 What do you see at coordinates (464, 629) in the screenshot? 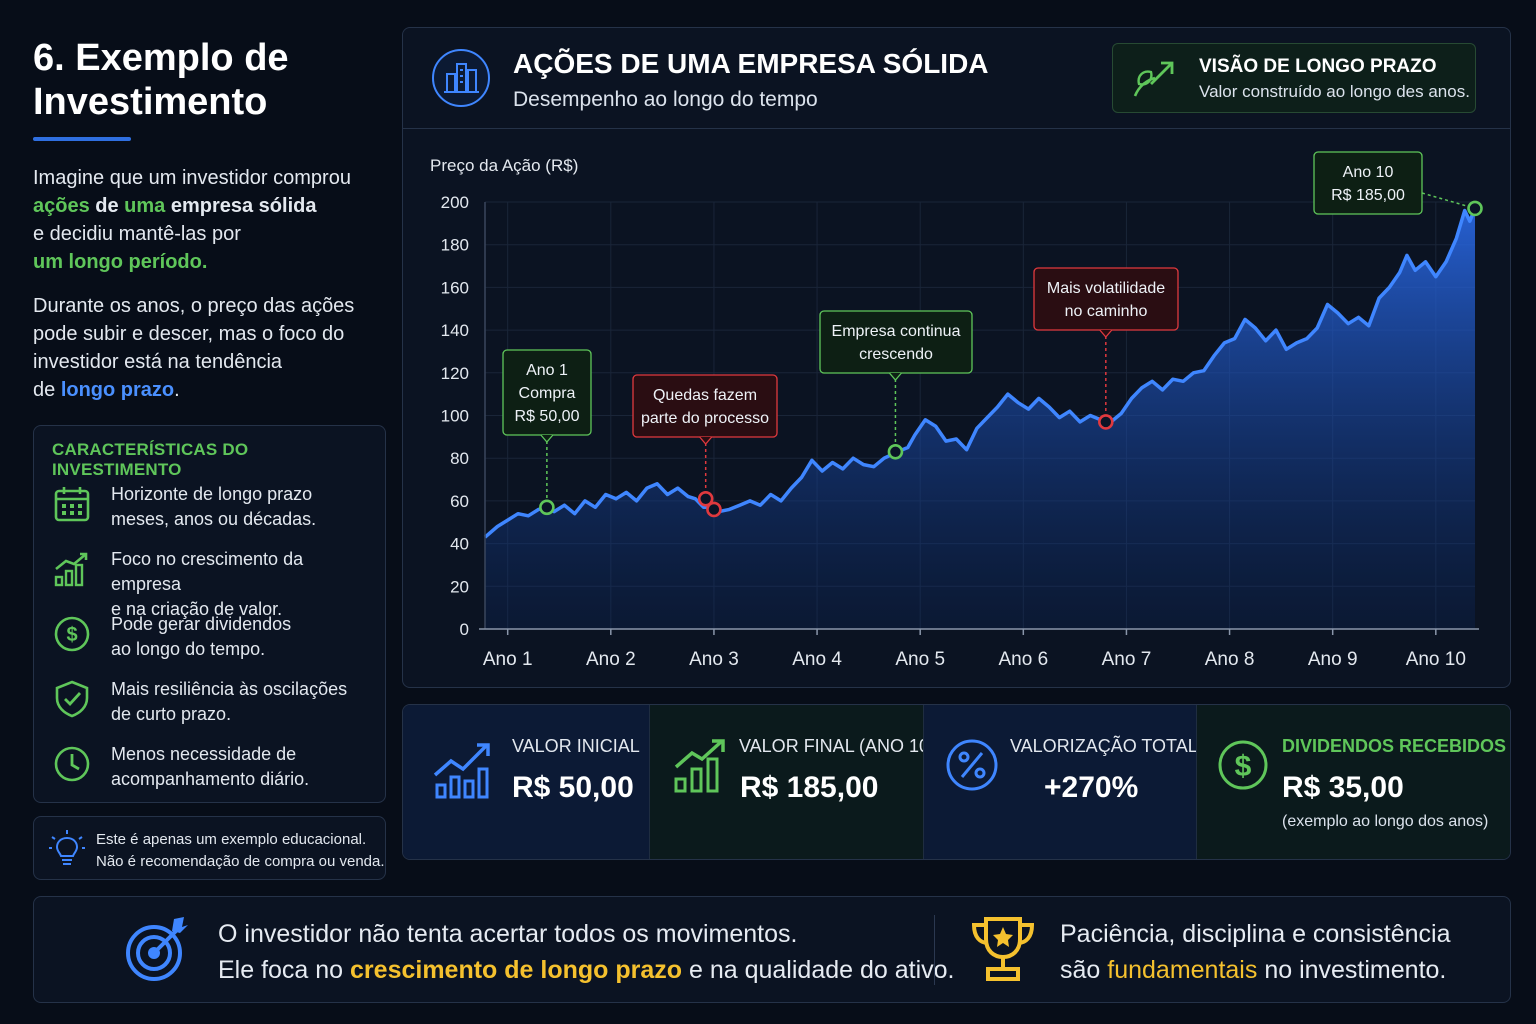
I see `y-tick-label: 0` at bounding box center [464, 629].